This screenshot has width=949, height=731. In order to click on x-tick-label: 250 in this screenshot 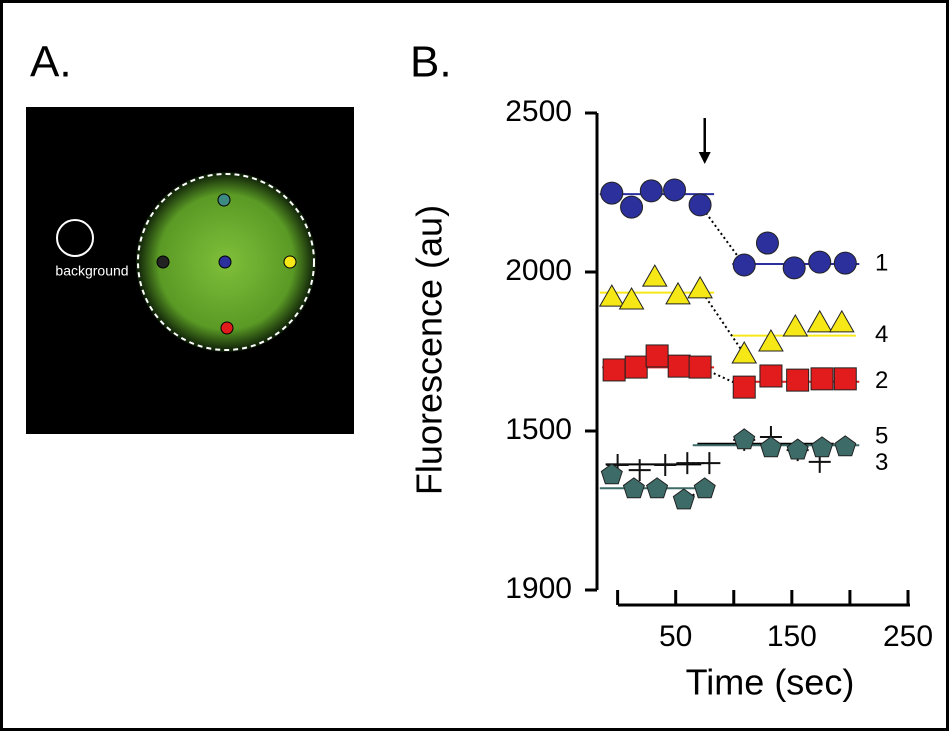, I will do `click(908, 636)`.